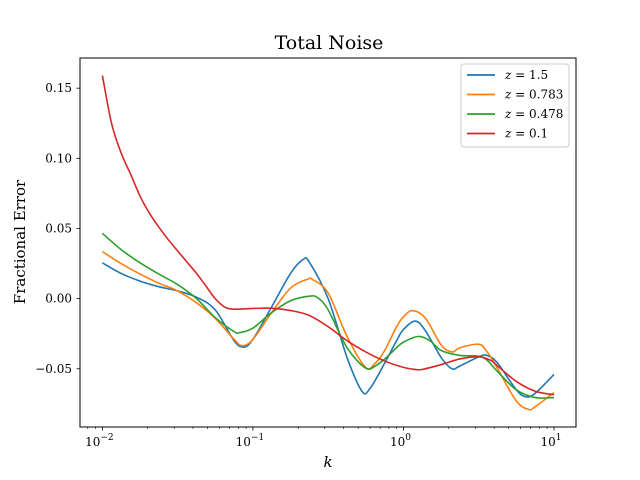 The width and height of the screenshot is (640, 480). I want to click on y-tick-label: 0.15, so click(58, 88).